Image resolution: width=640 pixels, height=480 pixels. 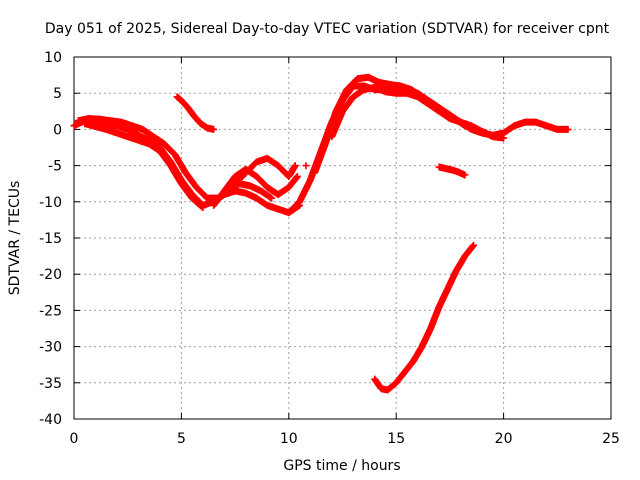 What do you see at coordinates (50, 239) in the screenshot?
I see `y-tick-label: -15` at bounding box center [50, 239].